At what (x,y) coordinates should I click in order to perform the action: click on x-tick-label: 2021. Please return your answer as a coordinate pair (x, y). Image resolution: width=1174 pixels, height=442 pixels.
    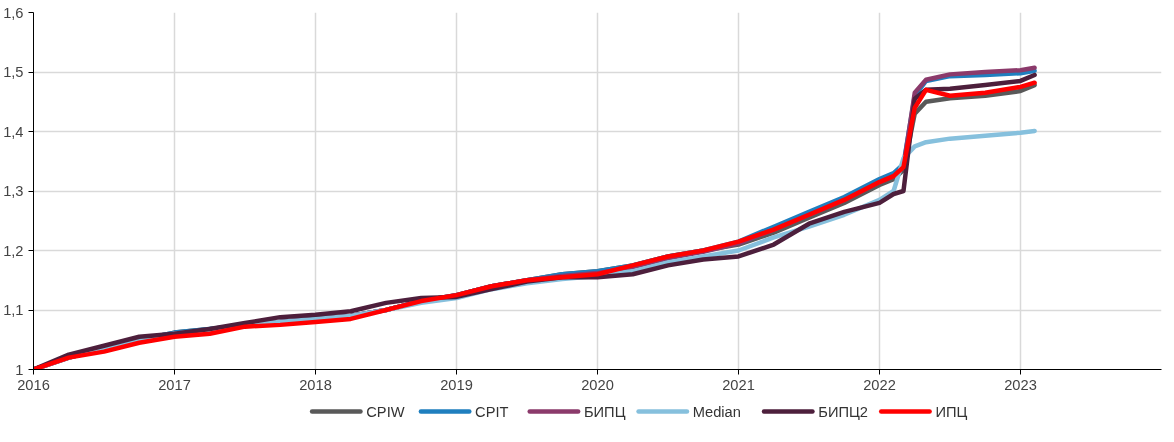
    Looking at the image, I should click on (738, 384).